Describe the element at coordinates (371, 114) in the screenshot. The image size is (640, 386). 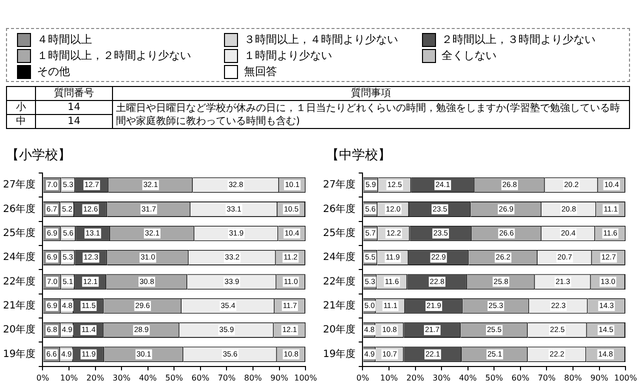
I see `text: 土曜日や日曜日など学校が休みの日に，１日当たりどれくらいの時間，勉強をしますか(学習塾で勉強している時間や家庭教師に教わっている時間も含む)` at that location.